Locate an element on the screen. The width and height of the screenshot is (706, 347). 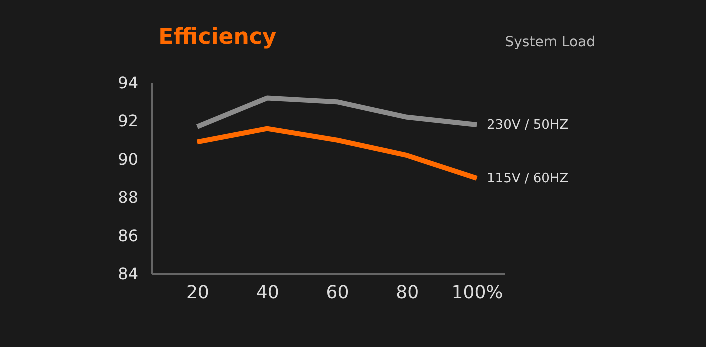
chart-title: Efficiency is located at coordinates (217, 37).